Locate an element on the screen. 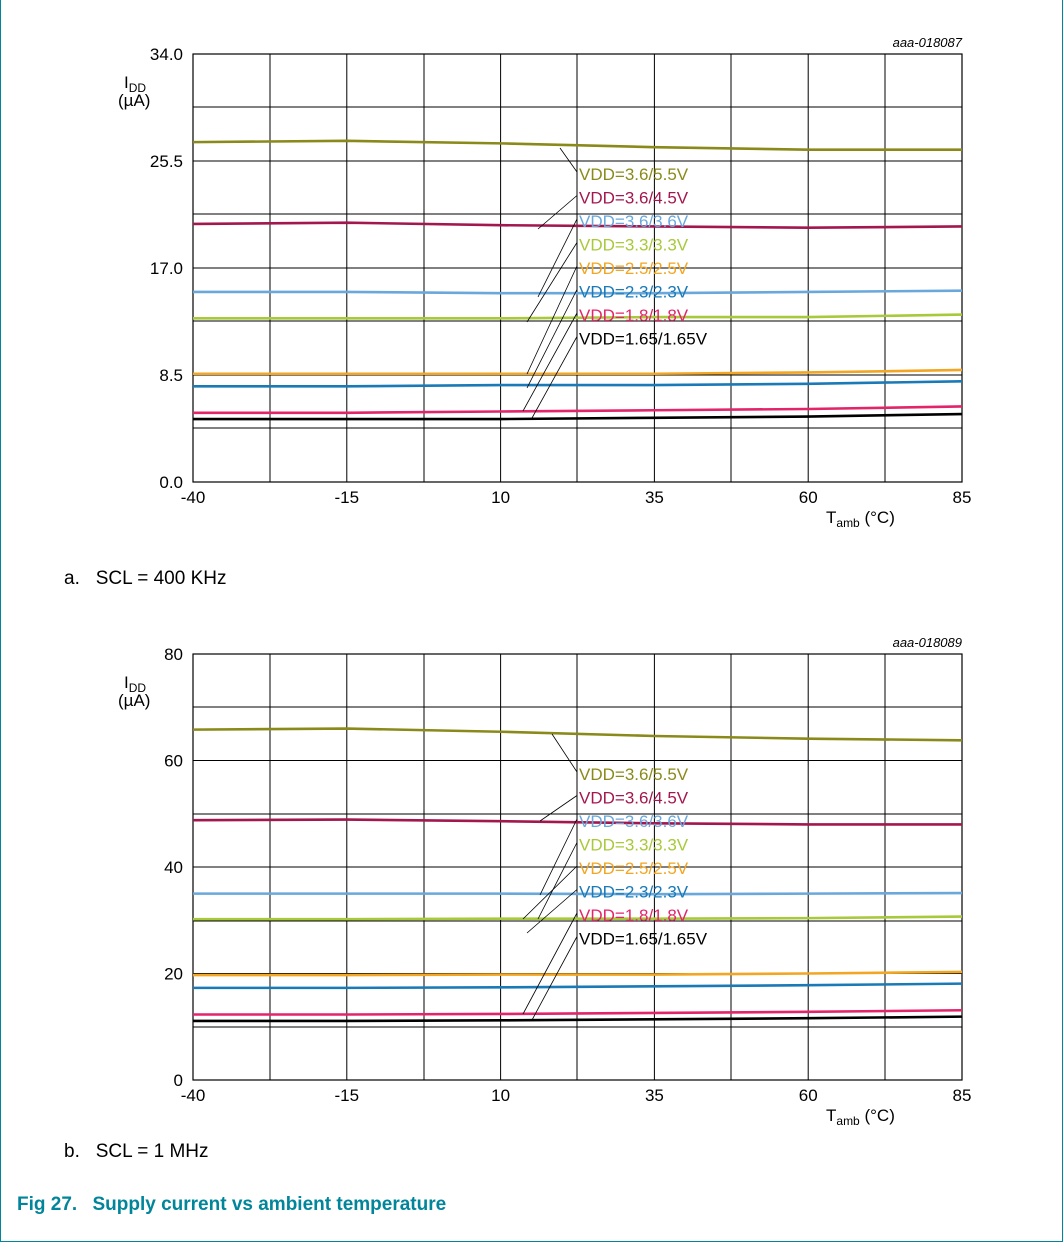 This screenshot has height=1243, width=1063. caption-b: b. SCL = 1 MHz is located at coordinates (136, 1152).